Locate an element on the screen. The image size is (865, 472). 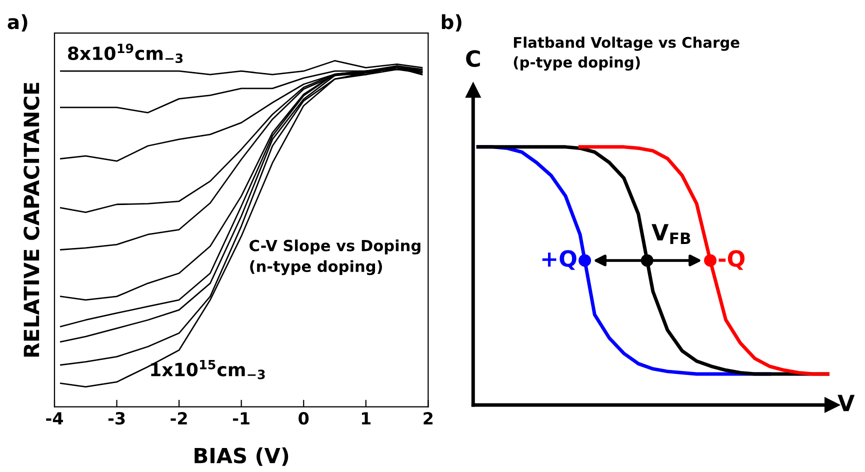
x-axis-title: BIAS (V) is located at coordinates (241, 456).